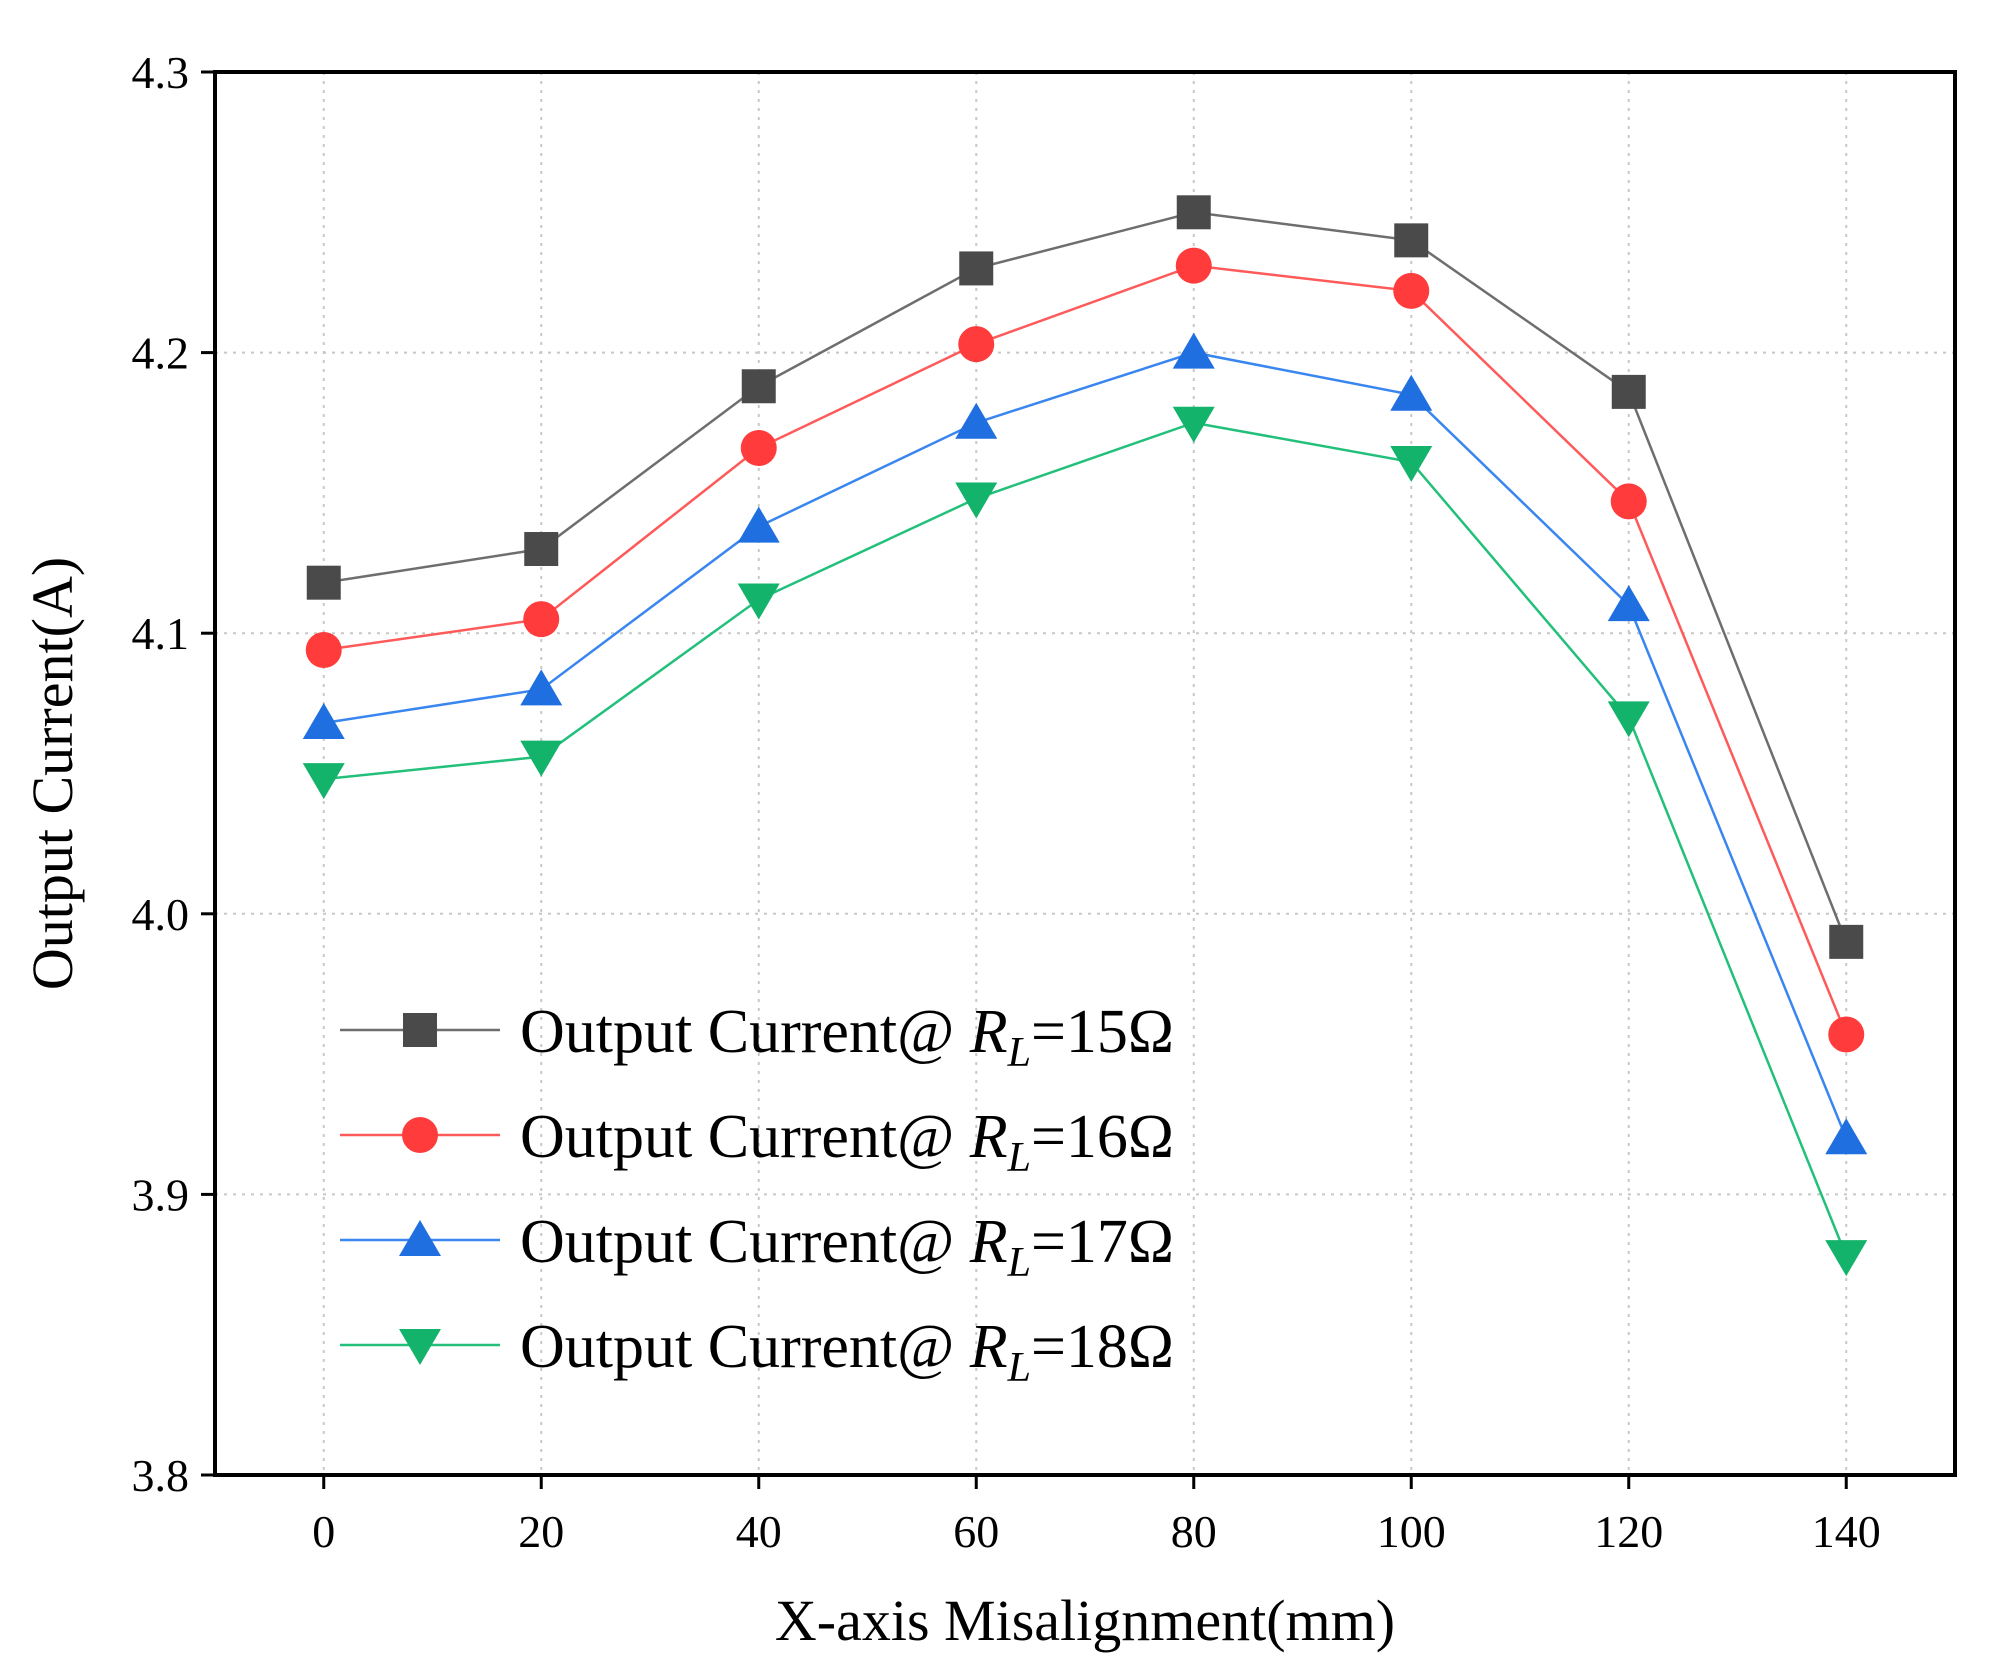 This screenshot has height=1677, width=1990. Describe the element at coordinates (1194, 1531) in the screenshot. I see `x-tick-label: 80` at that location.